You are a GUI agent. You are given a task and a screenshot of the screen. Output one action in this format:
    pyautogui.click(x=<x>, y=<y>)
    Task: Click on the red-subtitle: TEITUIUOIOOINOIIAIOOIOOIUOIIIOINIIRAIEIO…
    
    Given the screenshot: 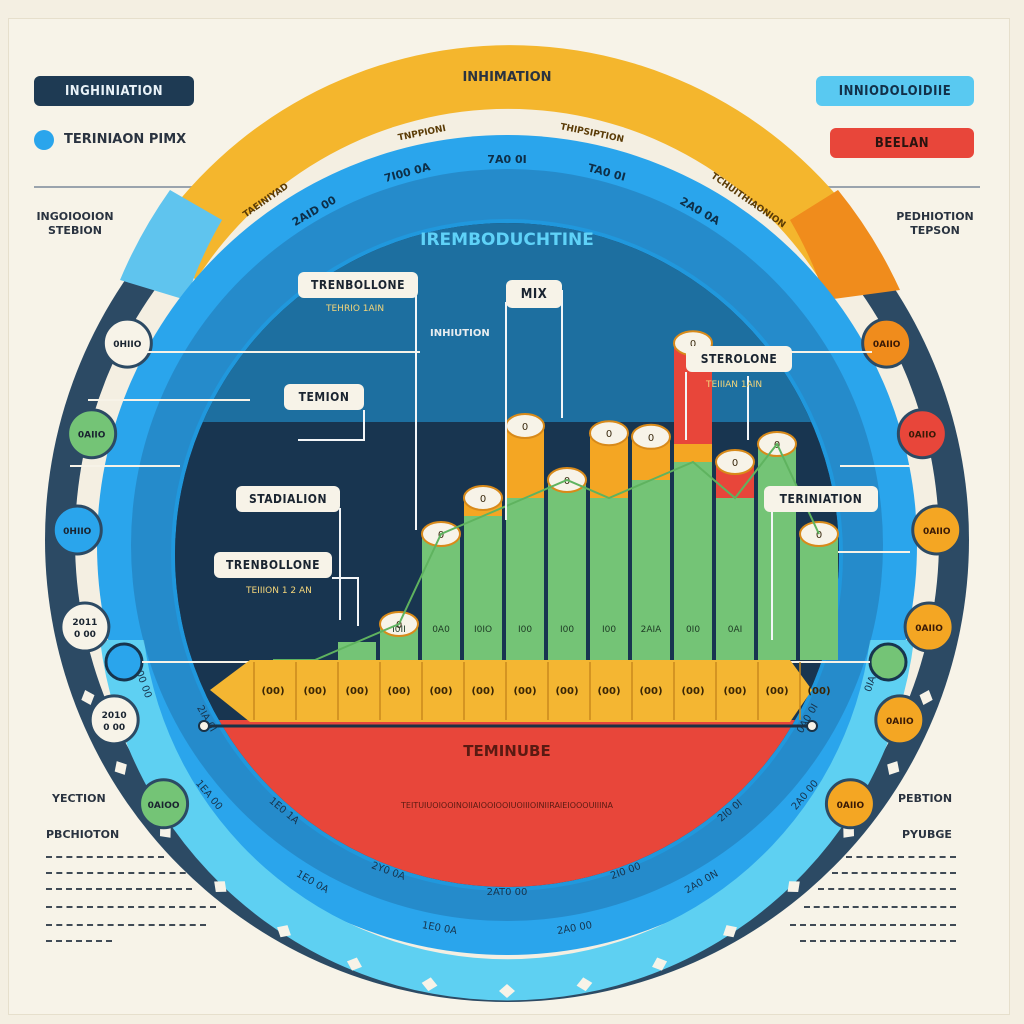 What is the action you would take?
    pyautogui.click(x=506, y=805)
    